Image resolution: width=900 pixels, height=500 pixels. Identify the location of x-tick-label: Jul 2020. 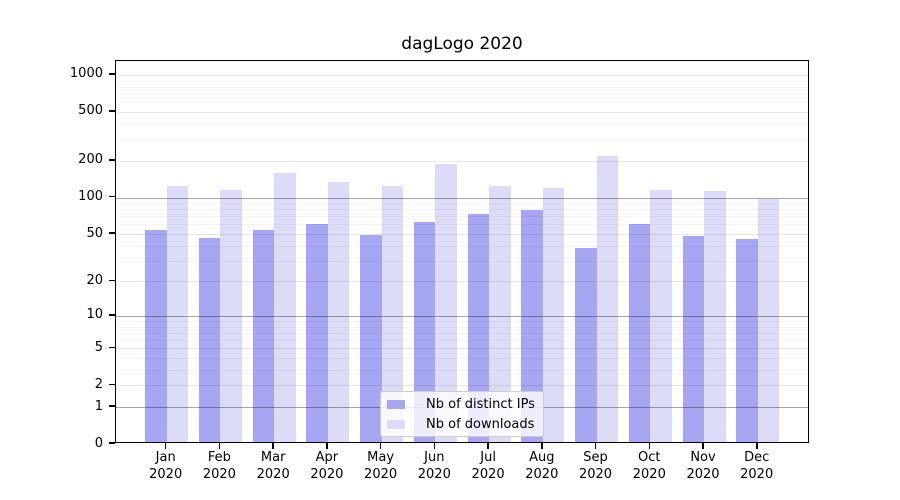
(488, 466).